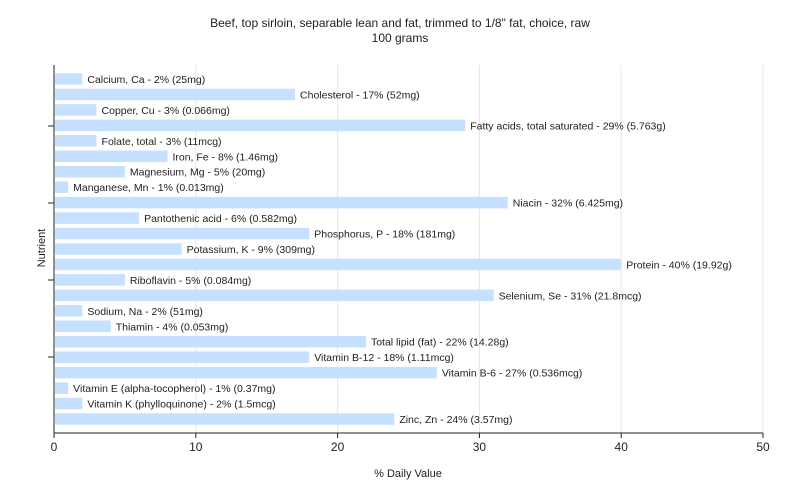 The height and width of the screenshot is (500, 800). Describe the element at coordinates (622, 447) in the screenshot. I see `x-tick-label: 40` at that location.